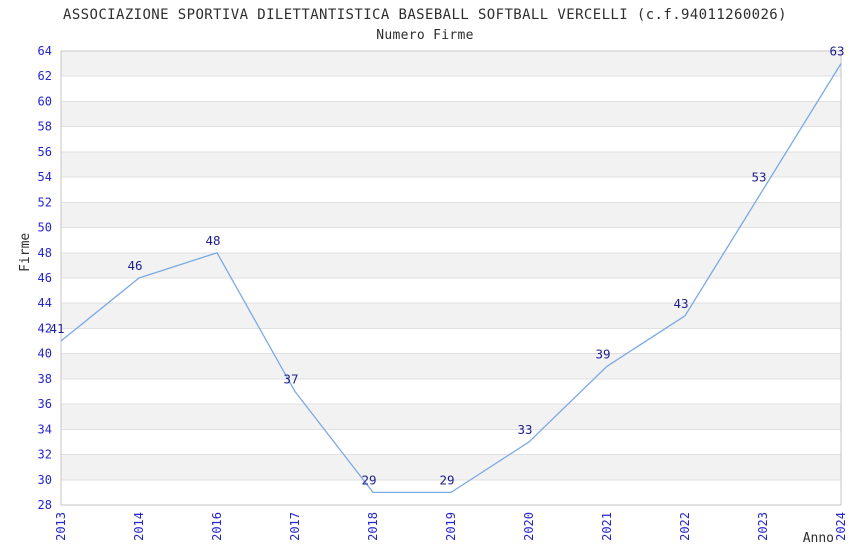 The height and width of the screenshot is (550, 850). I want to click on y-tick-label: 56, so click(45, 152).